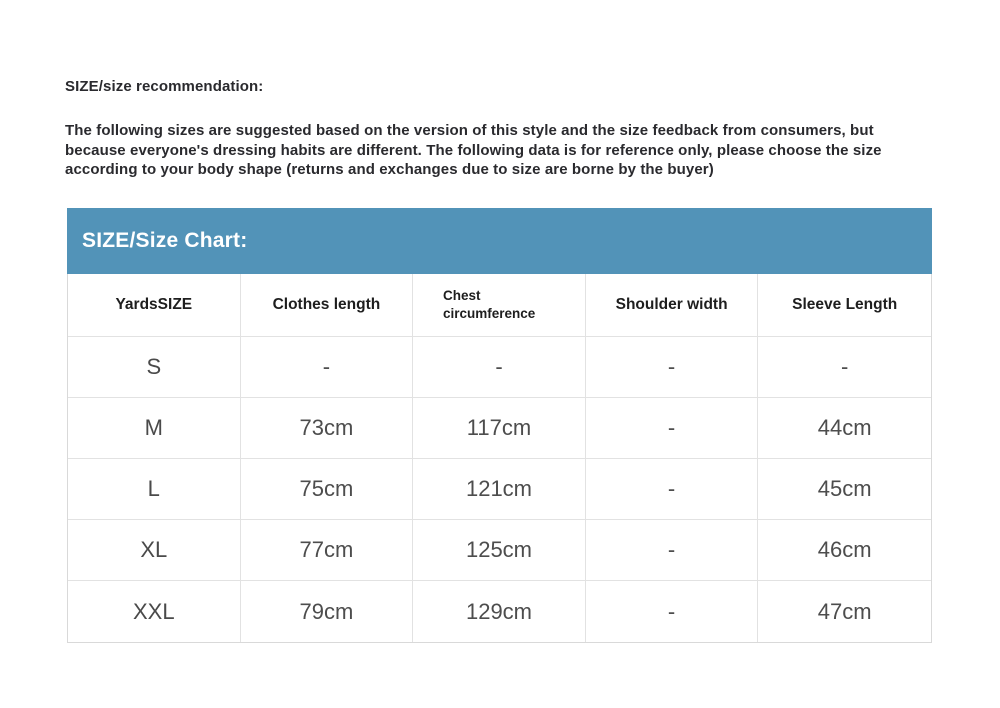 This screenshot has width=1000, height=708. I want to click on table-cell-size: XXL, so click(154, 611).